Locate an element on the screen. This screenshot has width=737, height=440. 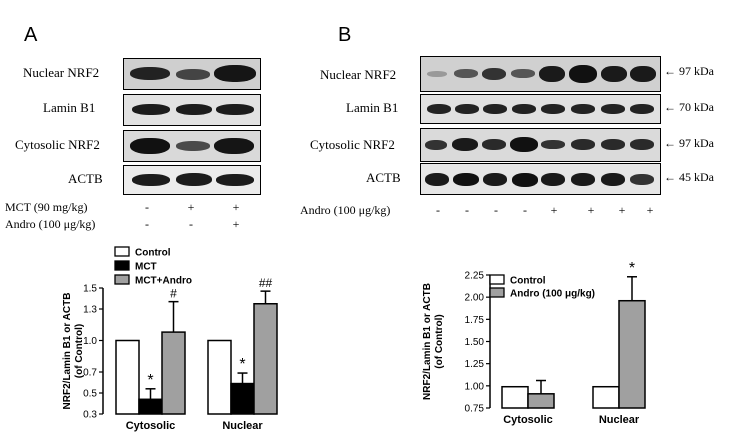
blot-label-actb-b: ACTB is located at coordinates (383, 177).